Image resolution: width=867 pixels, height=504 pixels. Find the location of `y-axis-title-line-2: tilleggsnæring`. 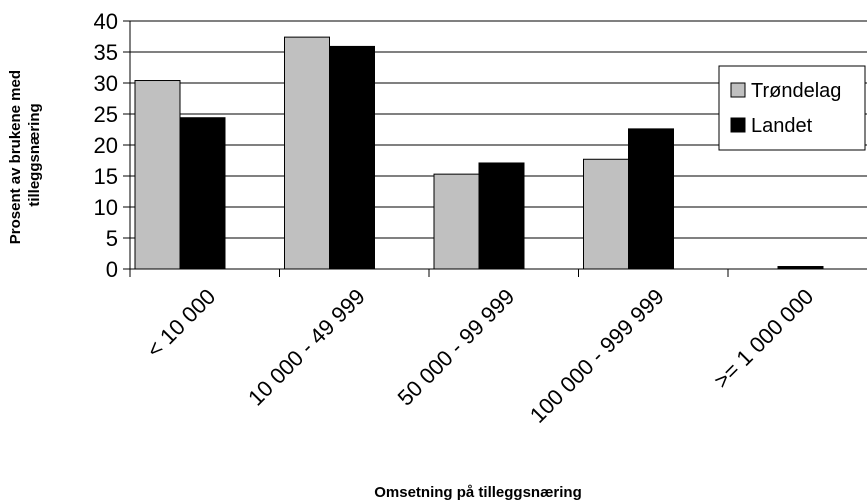

y-axis-title-line-2: tilleggsnæring is located at coordinates (34, 154).